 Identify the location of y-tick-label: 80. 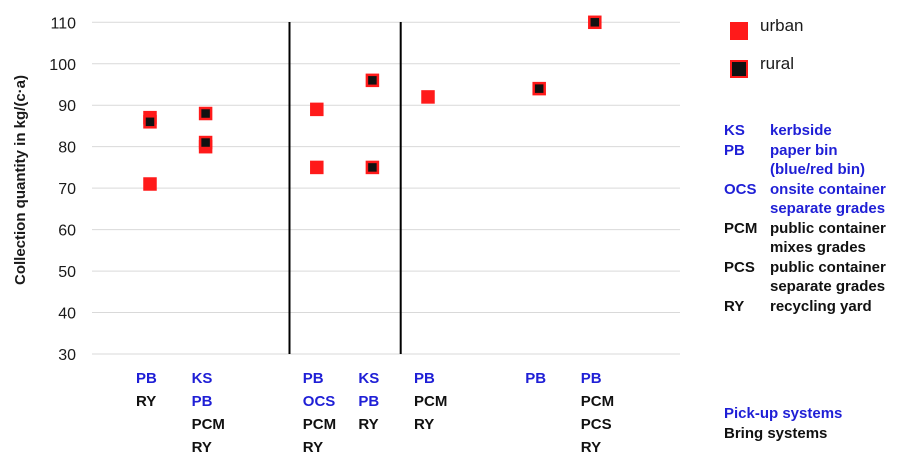
(67, 148).